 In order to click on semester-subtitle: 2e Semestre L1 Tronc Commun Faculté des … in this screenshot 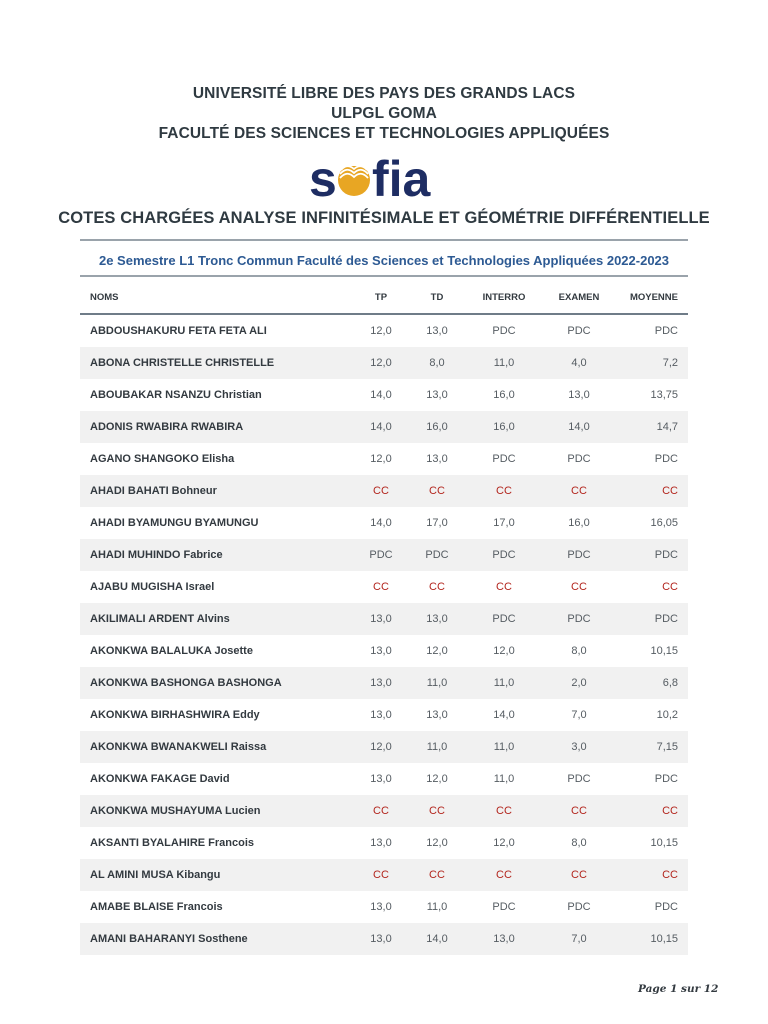, I will do `click(384, 260)`.